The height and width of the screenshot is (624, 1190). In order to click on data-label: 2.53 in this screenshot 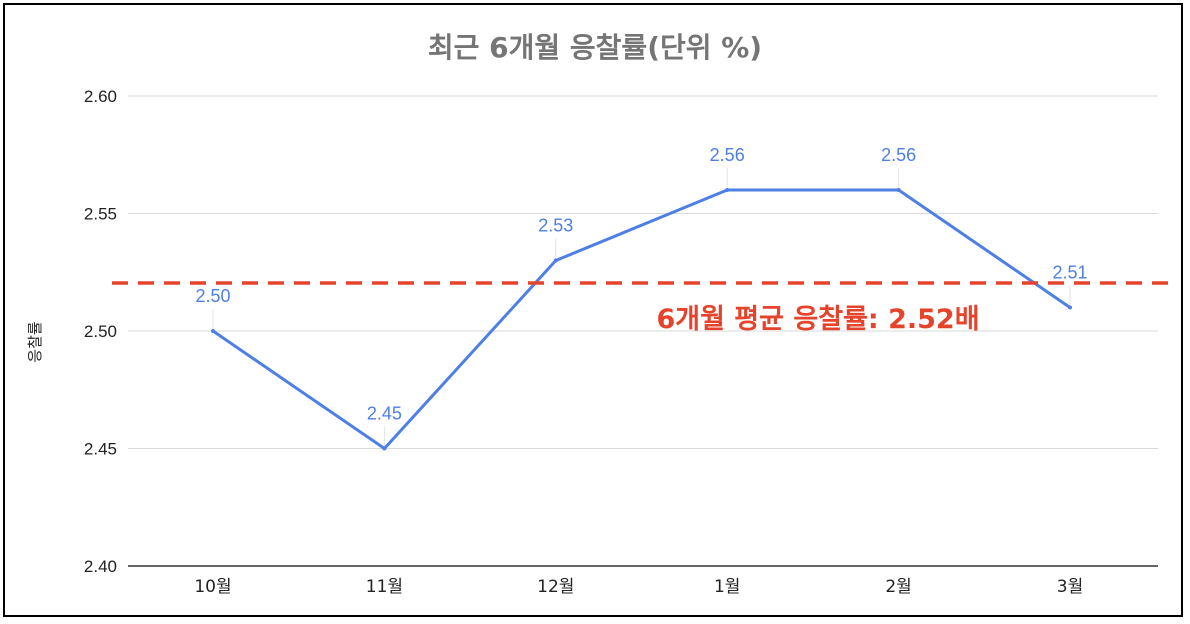, I will do `click(555, 226)`.